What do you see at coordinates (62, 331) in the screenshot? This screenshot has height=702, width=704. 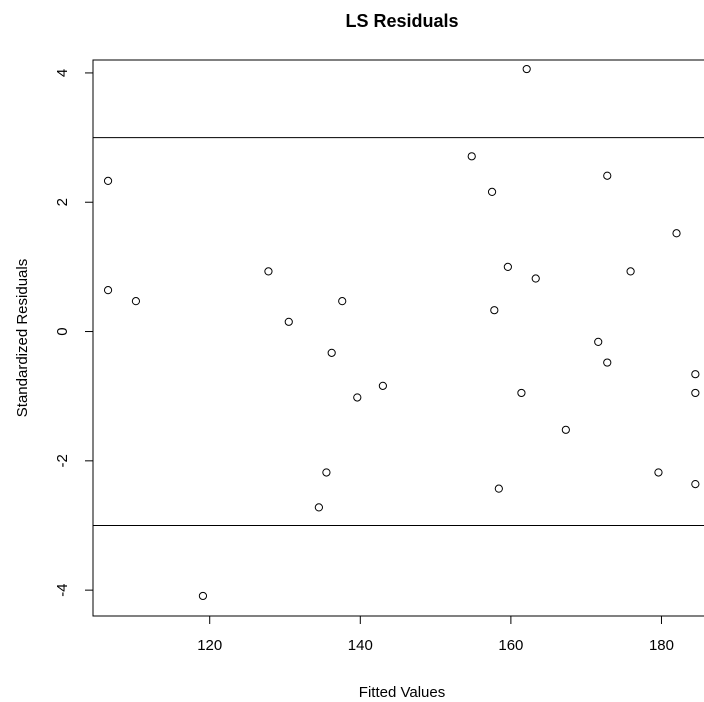 I see `y-tick-label: 0` at bounding box center [62, 331].